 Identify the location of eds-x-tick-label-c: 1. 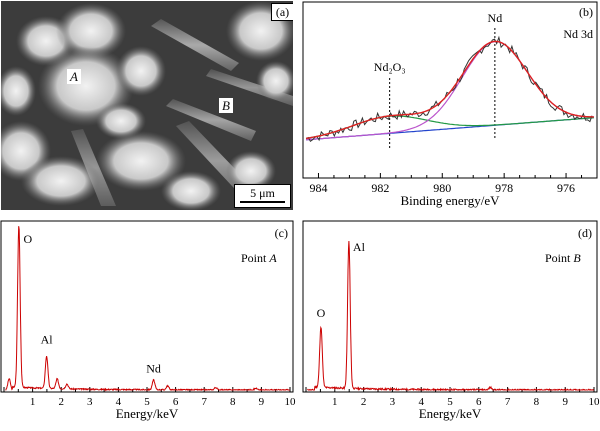
(33, 402).